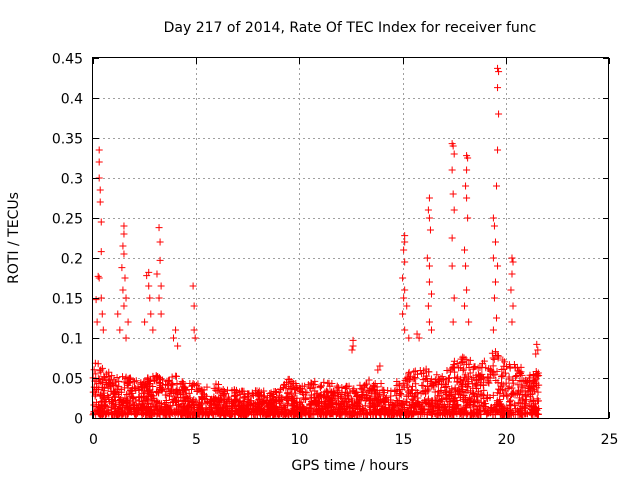 The height and width of the screenshot is (484, 640). What do you see at coordinates (67, 140) in the screenshot?
I see `y-tick-label: 0.35` at bounding box center [67, 140].